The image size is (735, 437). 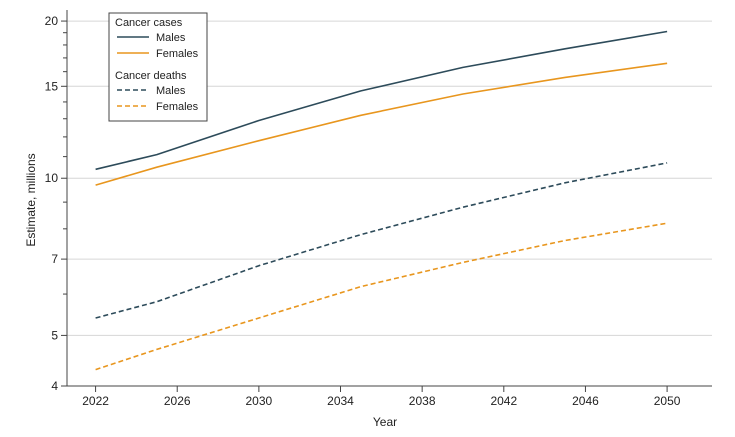 What do you see at coordinates (667, 401) in the screenshot?
I see `x-tick-label-2050: 2050` at bounding box center [667, 401].